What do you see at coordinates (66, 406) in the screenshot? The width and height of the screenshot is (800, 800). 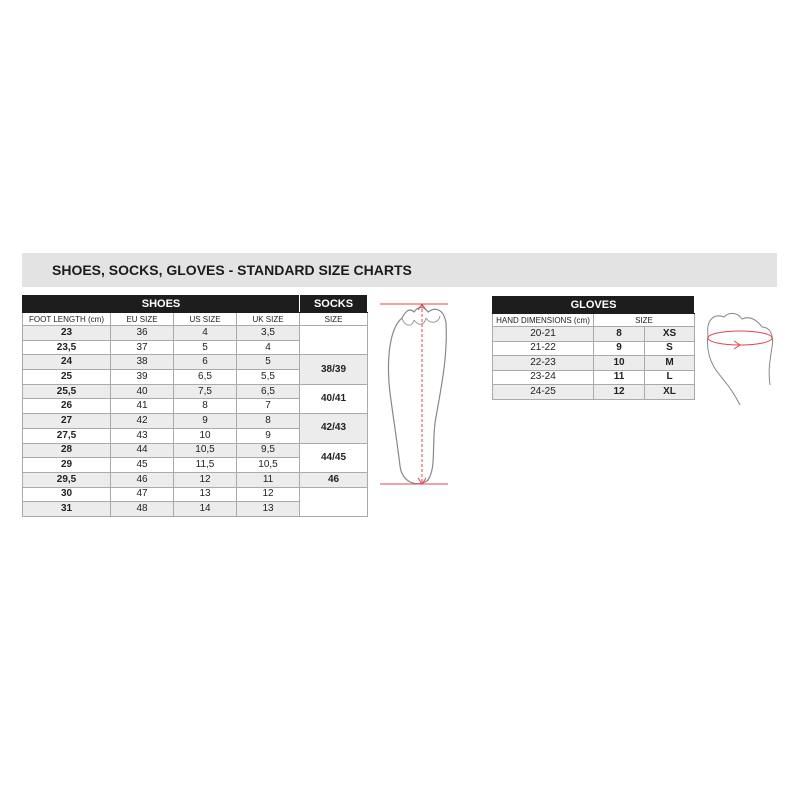 I see `foot-length-cell: 26` at bounding box center [66, 406].